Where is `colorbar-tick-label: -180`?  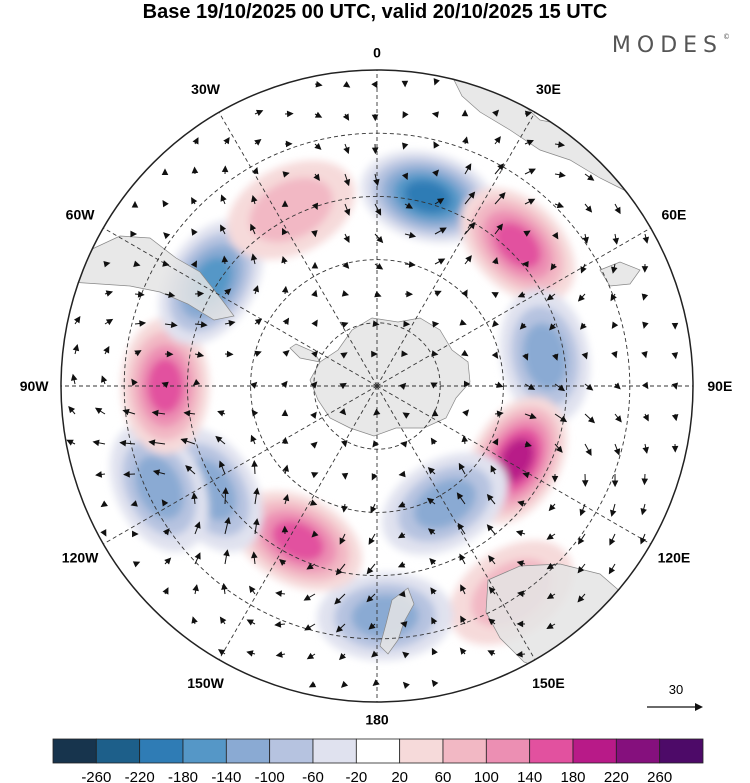 colorbar-tick-label: -180 is located at coordinates (183, 776).